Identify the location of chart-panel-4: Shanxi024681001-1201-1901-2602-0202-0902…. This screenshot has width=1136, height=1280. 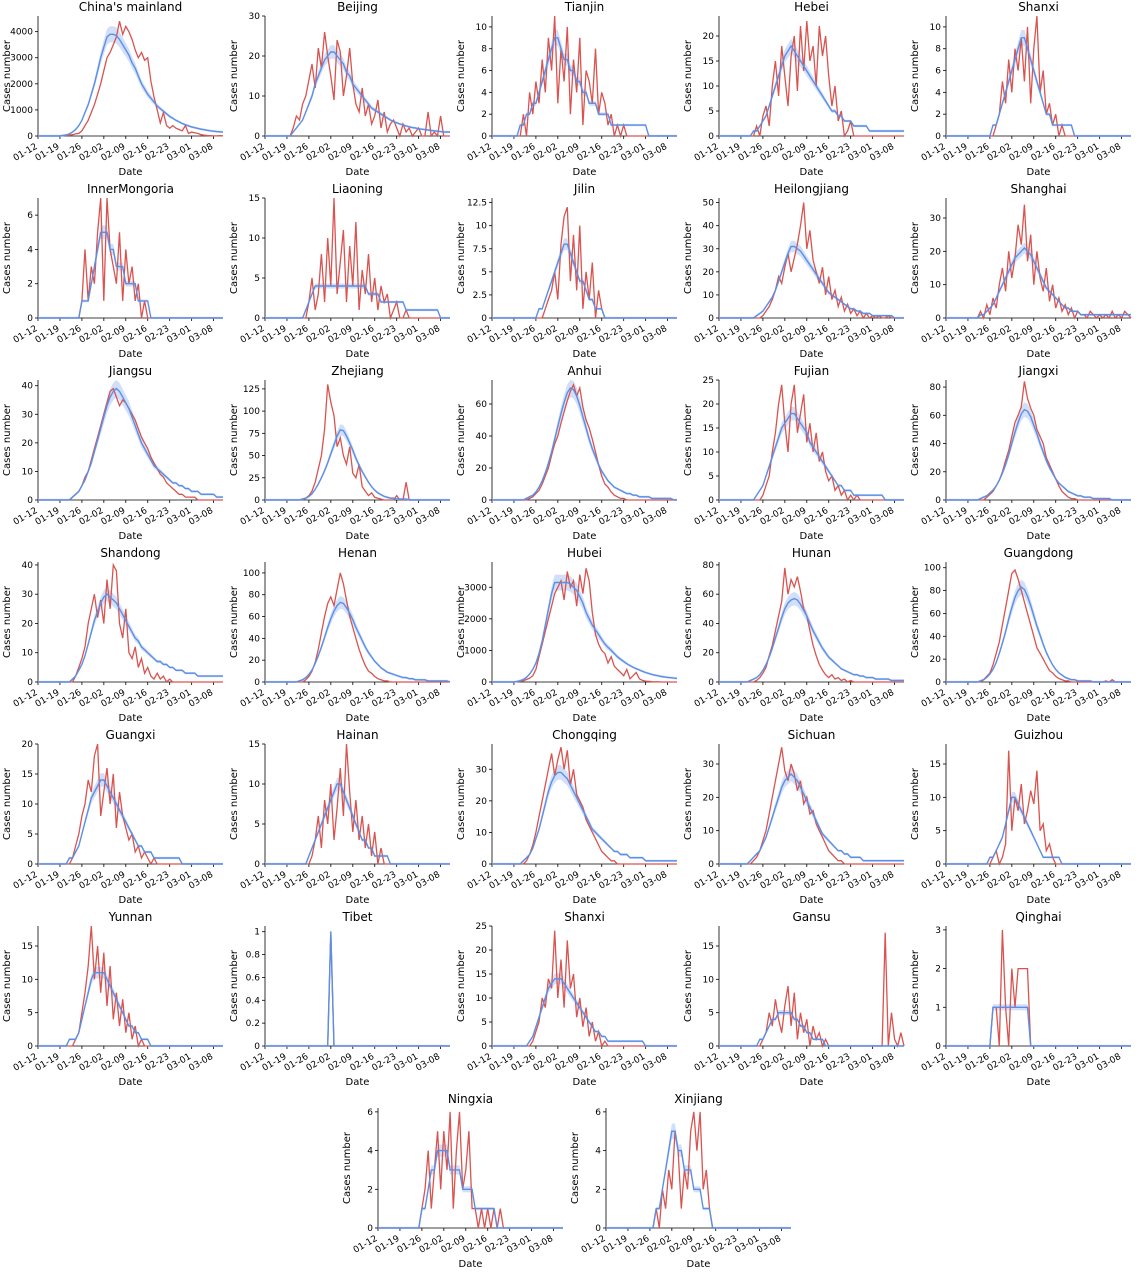
(1020, 89).